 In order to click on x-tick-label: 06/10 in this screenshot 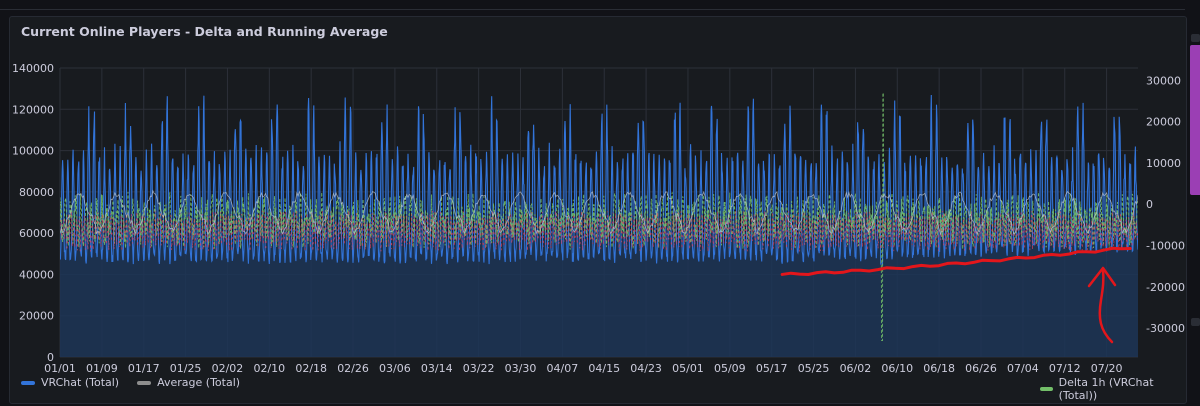, I will do `click(897, 368)`.